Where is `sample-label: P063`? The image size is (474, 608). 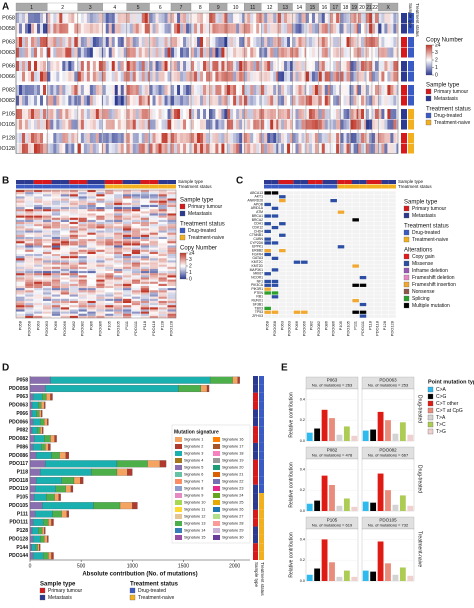
sample-label: P063 is located at coordinates (281, 325).